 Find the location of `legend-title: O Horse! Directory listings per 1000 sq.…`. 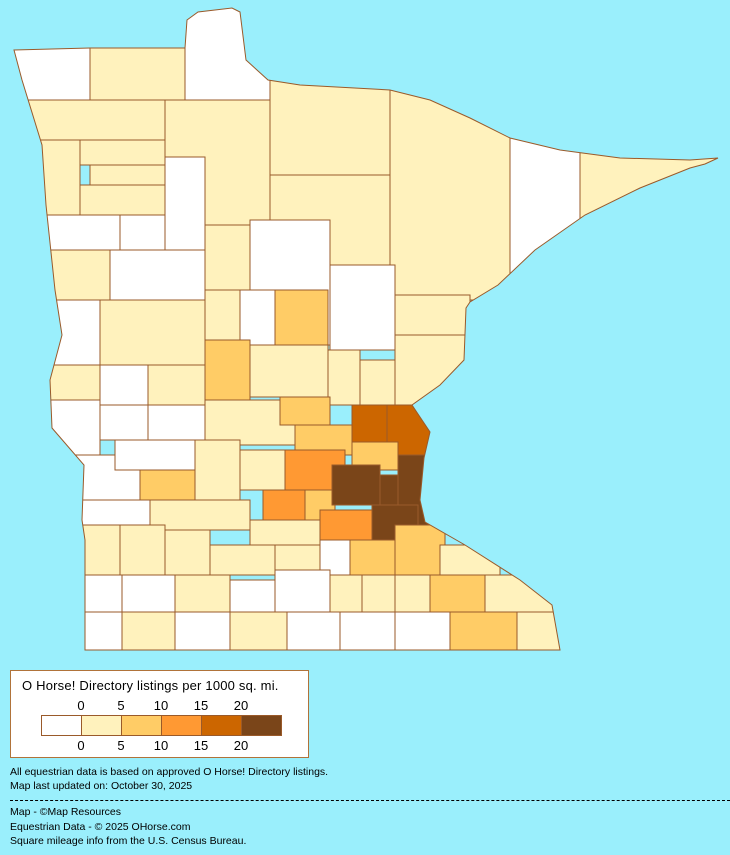

legend-title: O Horse! Directory listings per 1000 sq.… is located at coordinates (150, 685).